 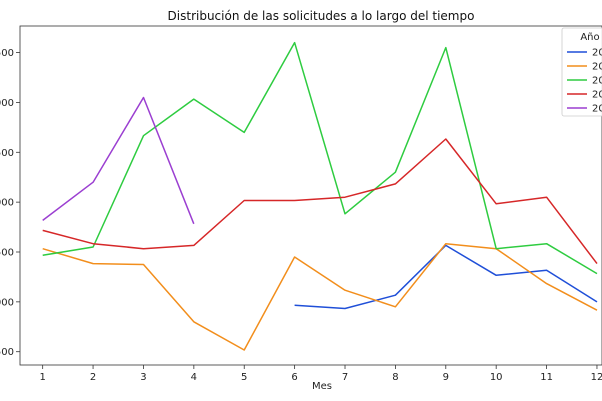 I want to click on y-axis-ticks: 500 000 500 000 500 000 500, so click(x=10, y=203).